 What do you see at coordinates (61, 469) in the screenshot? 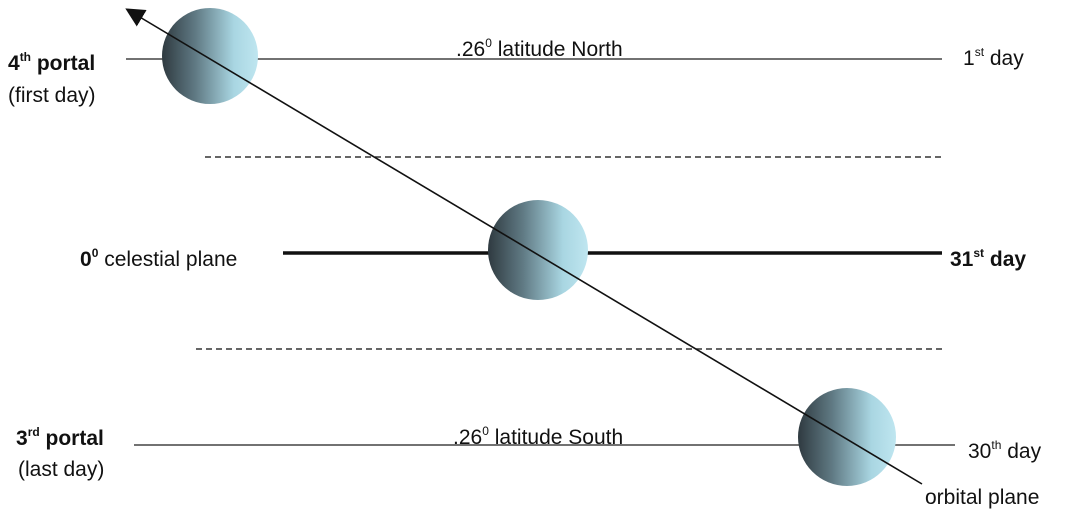
I see `south-portal-sublabel: (last day)` at bounding box center [61, 469].